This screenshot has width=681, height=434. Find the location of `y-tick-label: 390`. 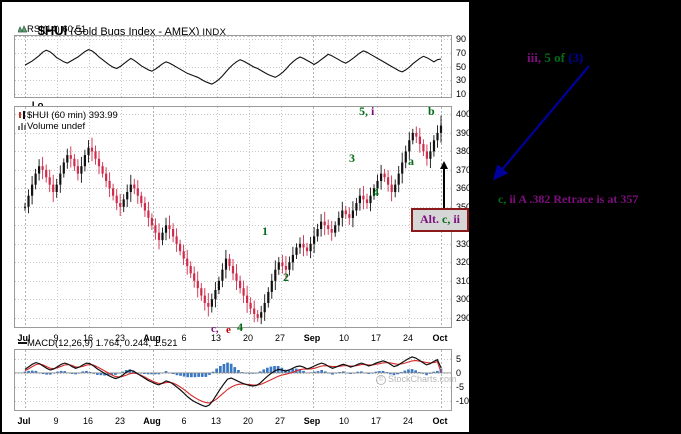

y-tick-label: 390 is located at coordinates (464, 132).